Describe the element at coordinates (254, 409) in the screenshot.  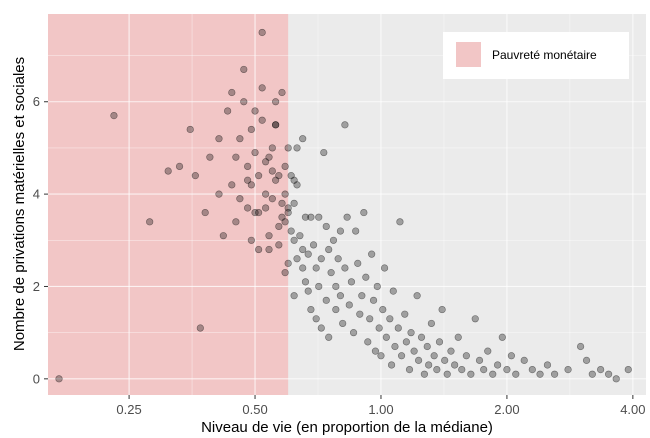
I see `x-tick-label: 0.50` at that location.